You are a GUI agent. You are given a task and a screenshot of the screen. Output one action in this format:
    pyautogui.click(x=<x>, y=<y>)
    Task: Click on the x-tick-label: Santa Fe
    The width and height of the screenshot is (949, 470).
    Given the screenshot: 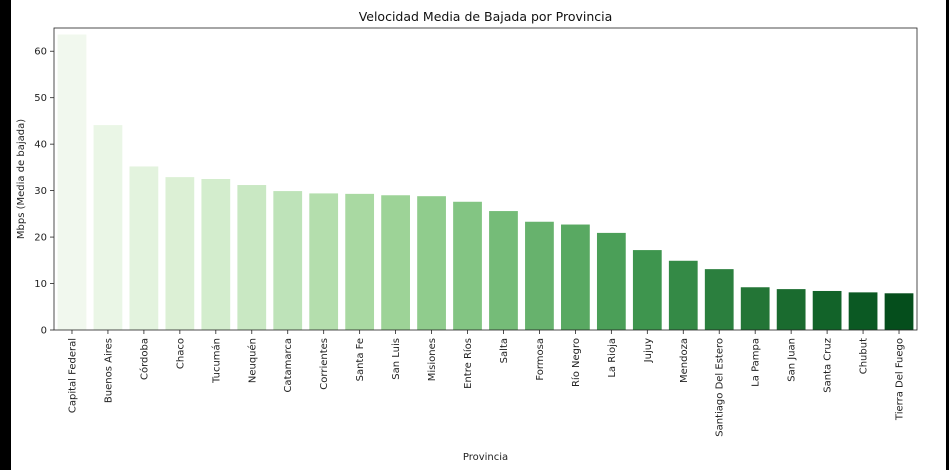 What is the action you would take?
    pyautogui.click(x=360, y=359)
    